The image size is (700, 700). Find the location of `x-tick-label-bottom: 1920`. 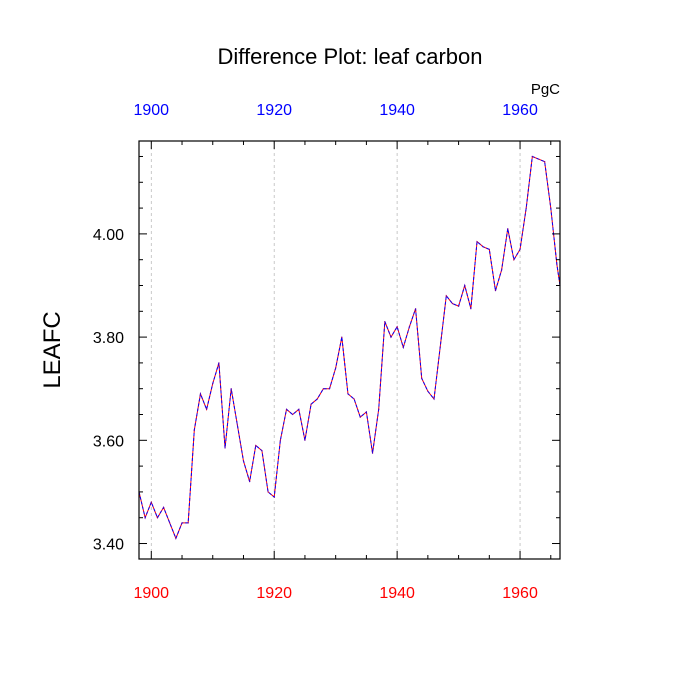

x-tick-label-bottom: 1920 is located at coordinates (274, 593).